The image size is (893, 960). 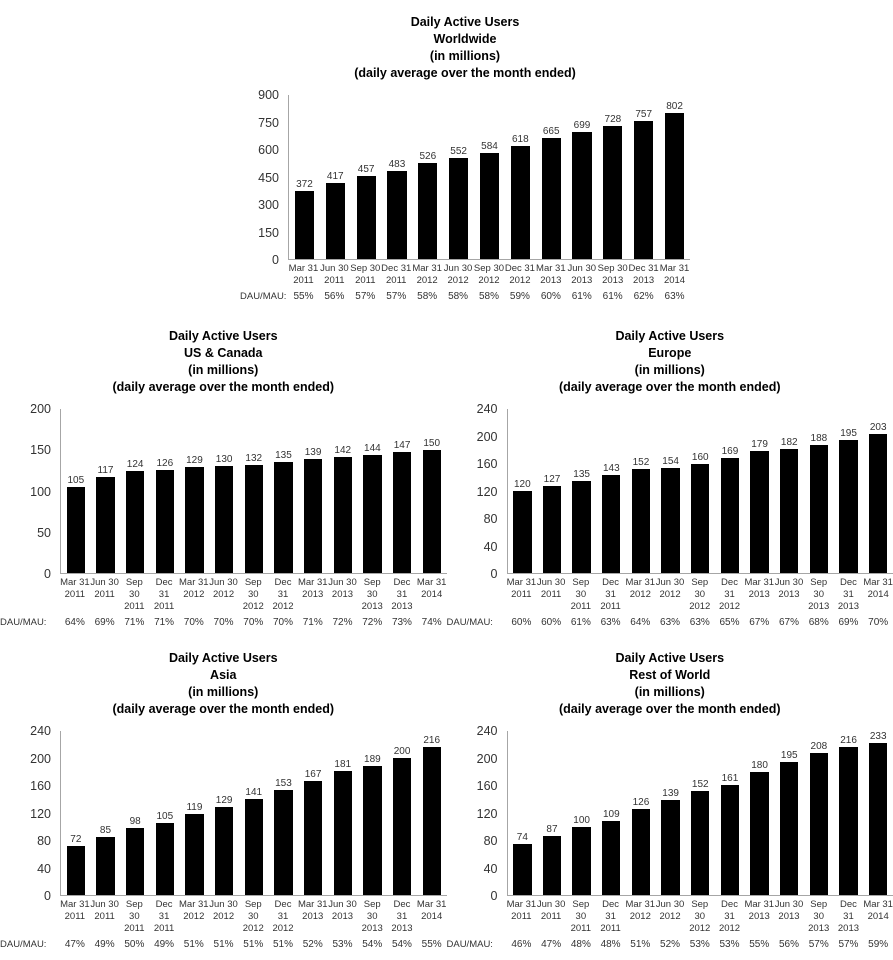 I want to click on x-tick-date: Jun 30, so click(x=458, y=269).